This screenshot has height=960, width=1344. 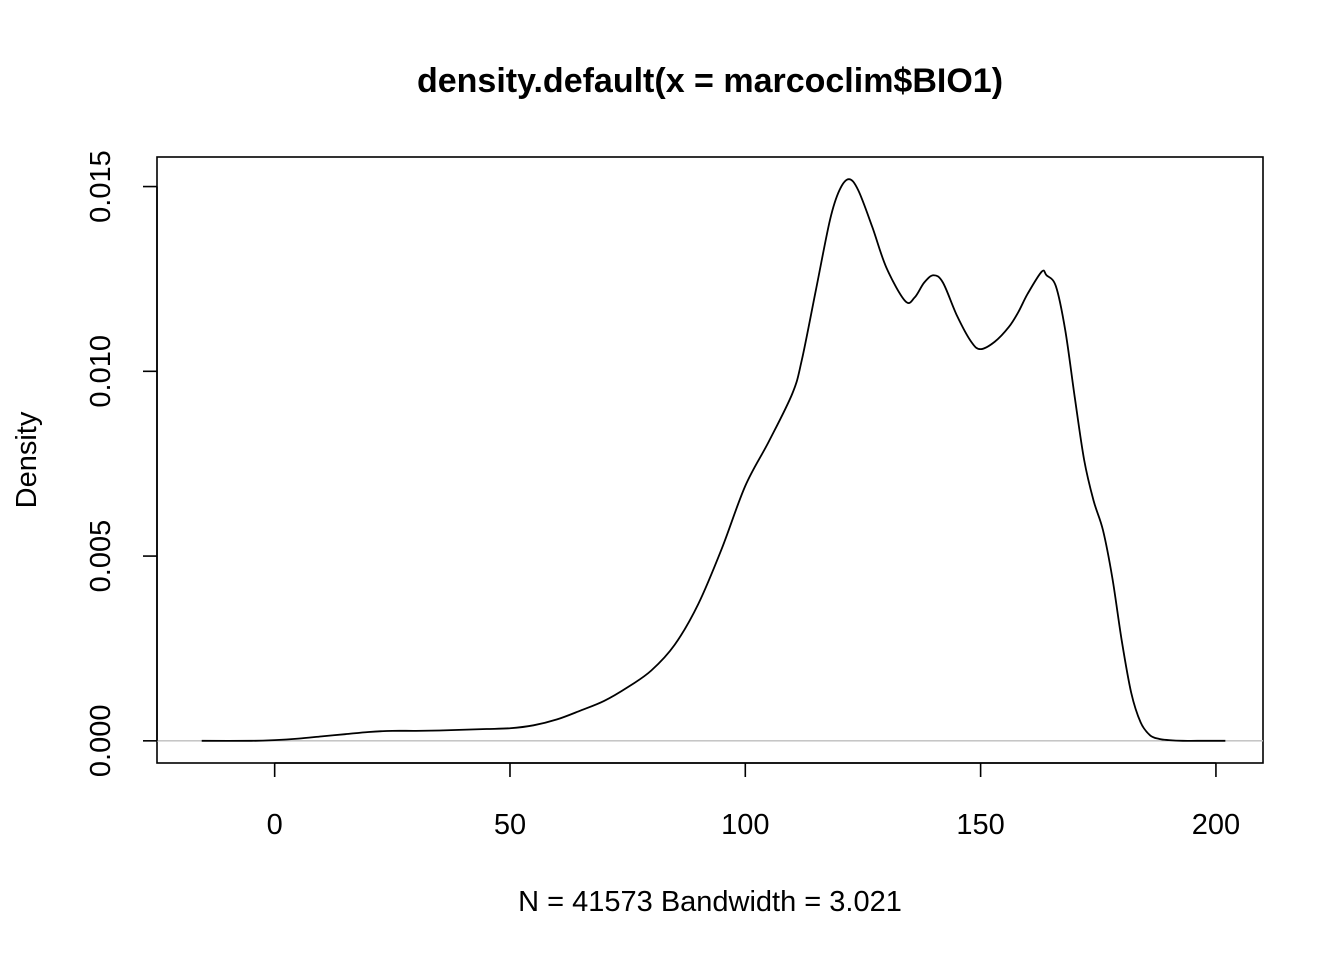 What do you see at coordinates (101, 556) in the screenshot?
I see `y-tick-label: 0.005` at bounding box center [101, 556].